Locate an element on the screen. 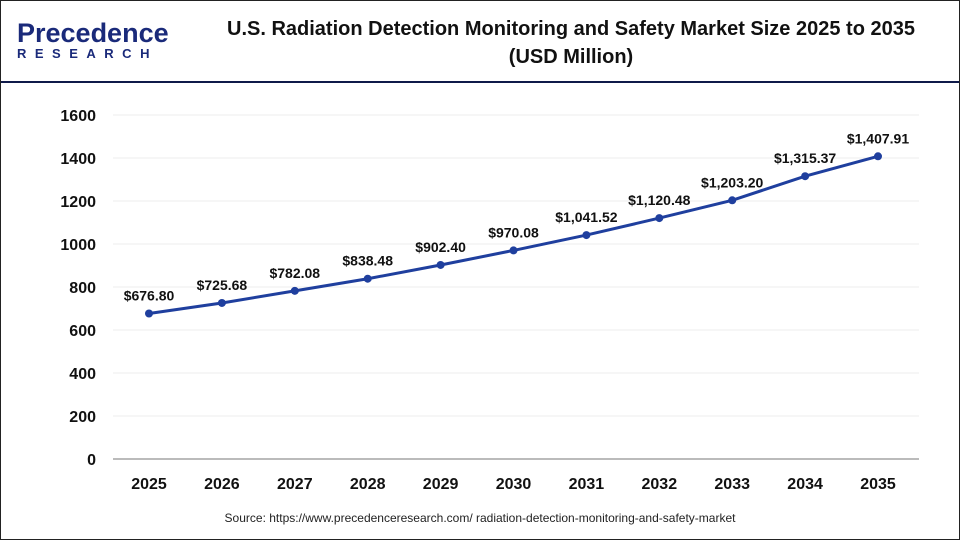 Image resolution: width=960 pixels, height=540 pixels. data-label: $970.08 is located at coordinates (513, 232).